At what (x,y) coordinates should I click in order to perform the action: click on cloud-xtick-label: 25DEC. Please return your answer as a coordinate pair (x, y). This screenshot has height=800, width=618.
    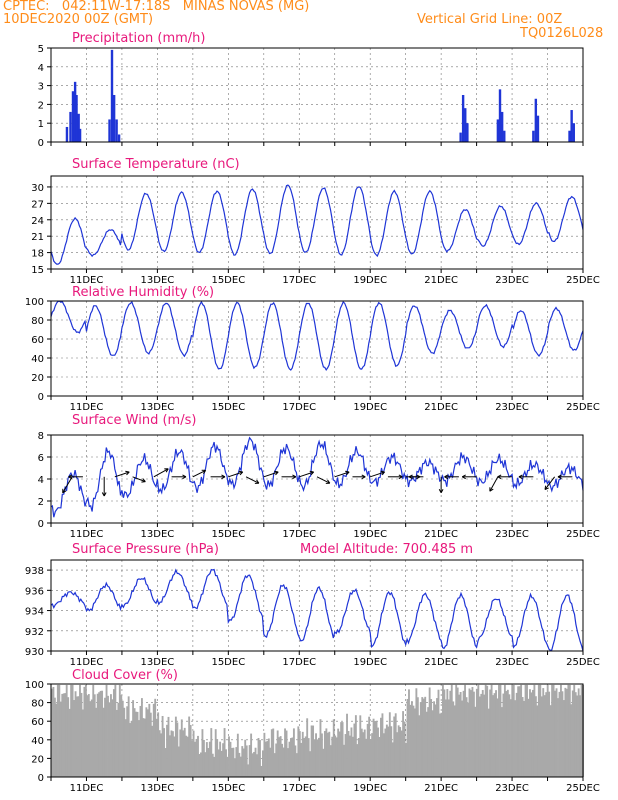
    Looking at the image, I should click on (583, 788).